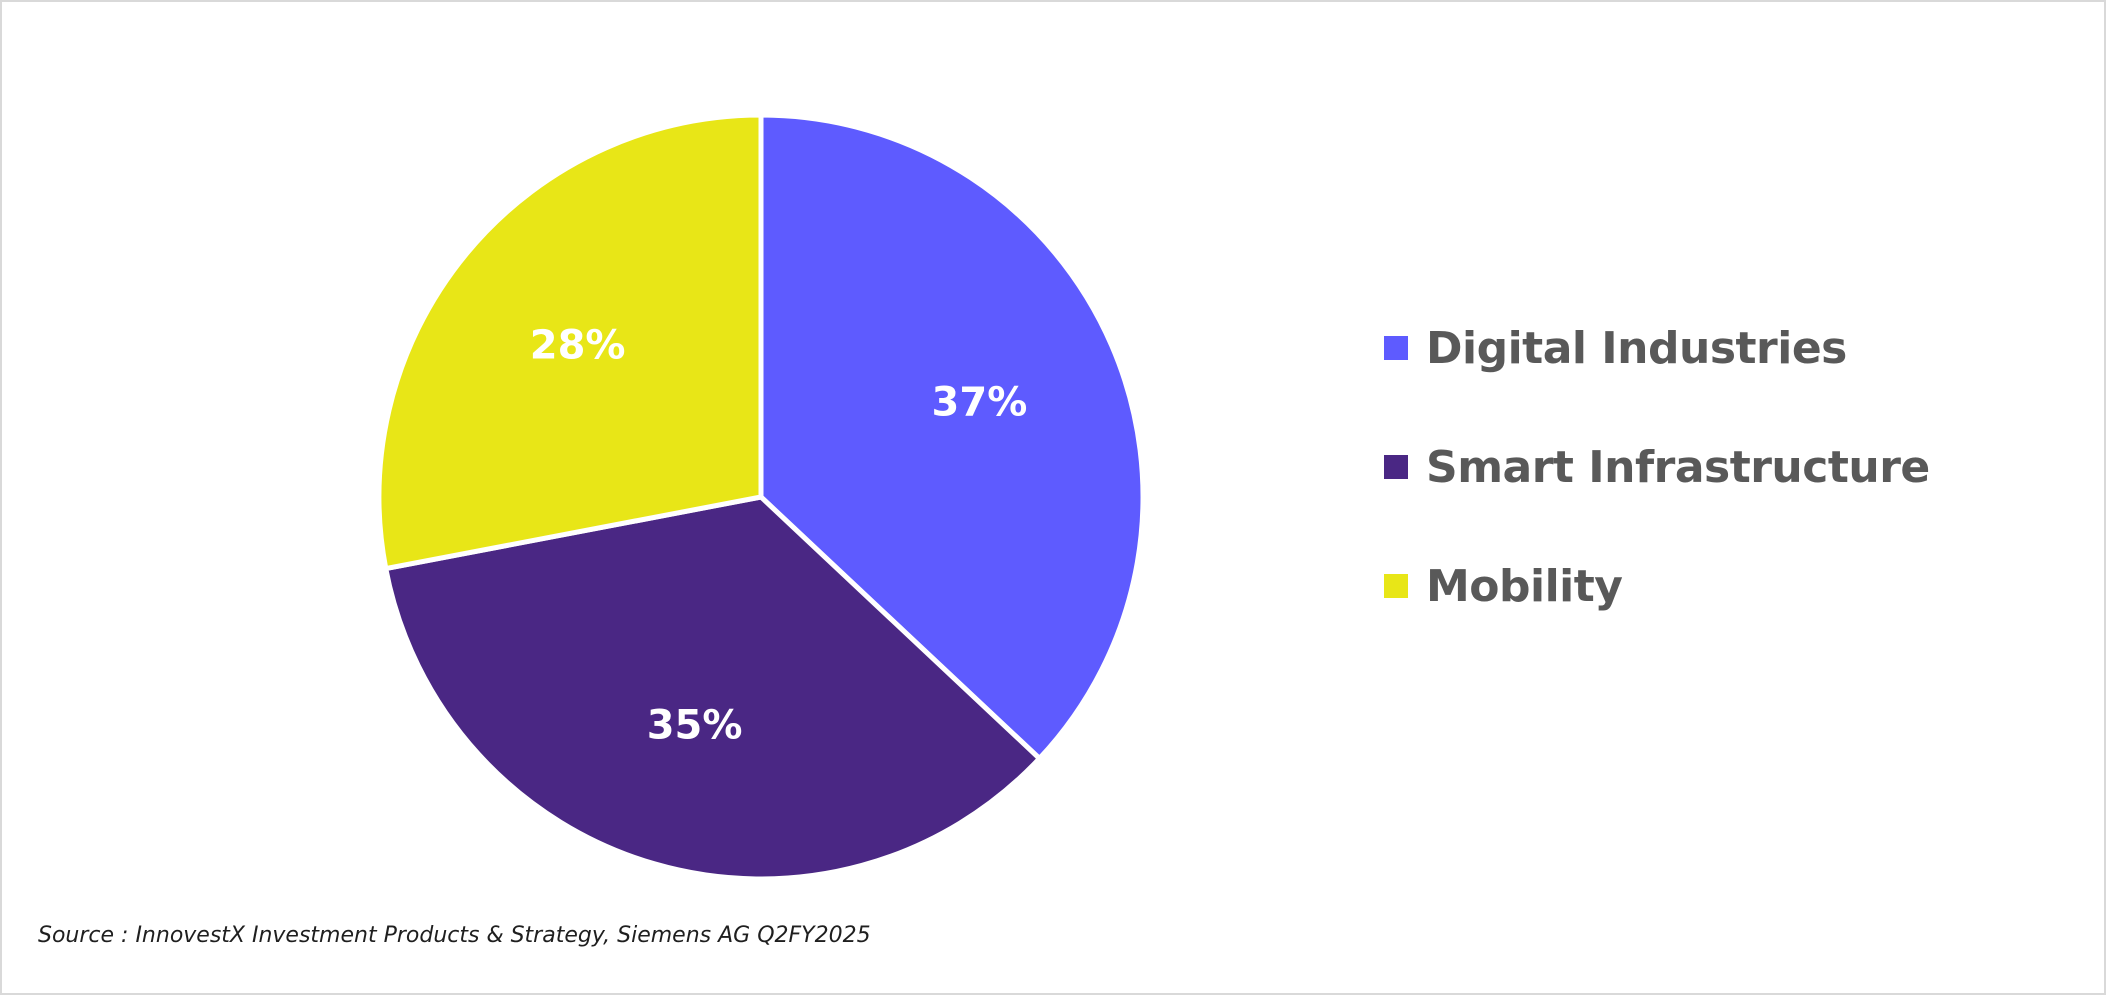  I want to click on legend-item-mobility: Mobility, so click(1657, 586).